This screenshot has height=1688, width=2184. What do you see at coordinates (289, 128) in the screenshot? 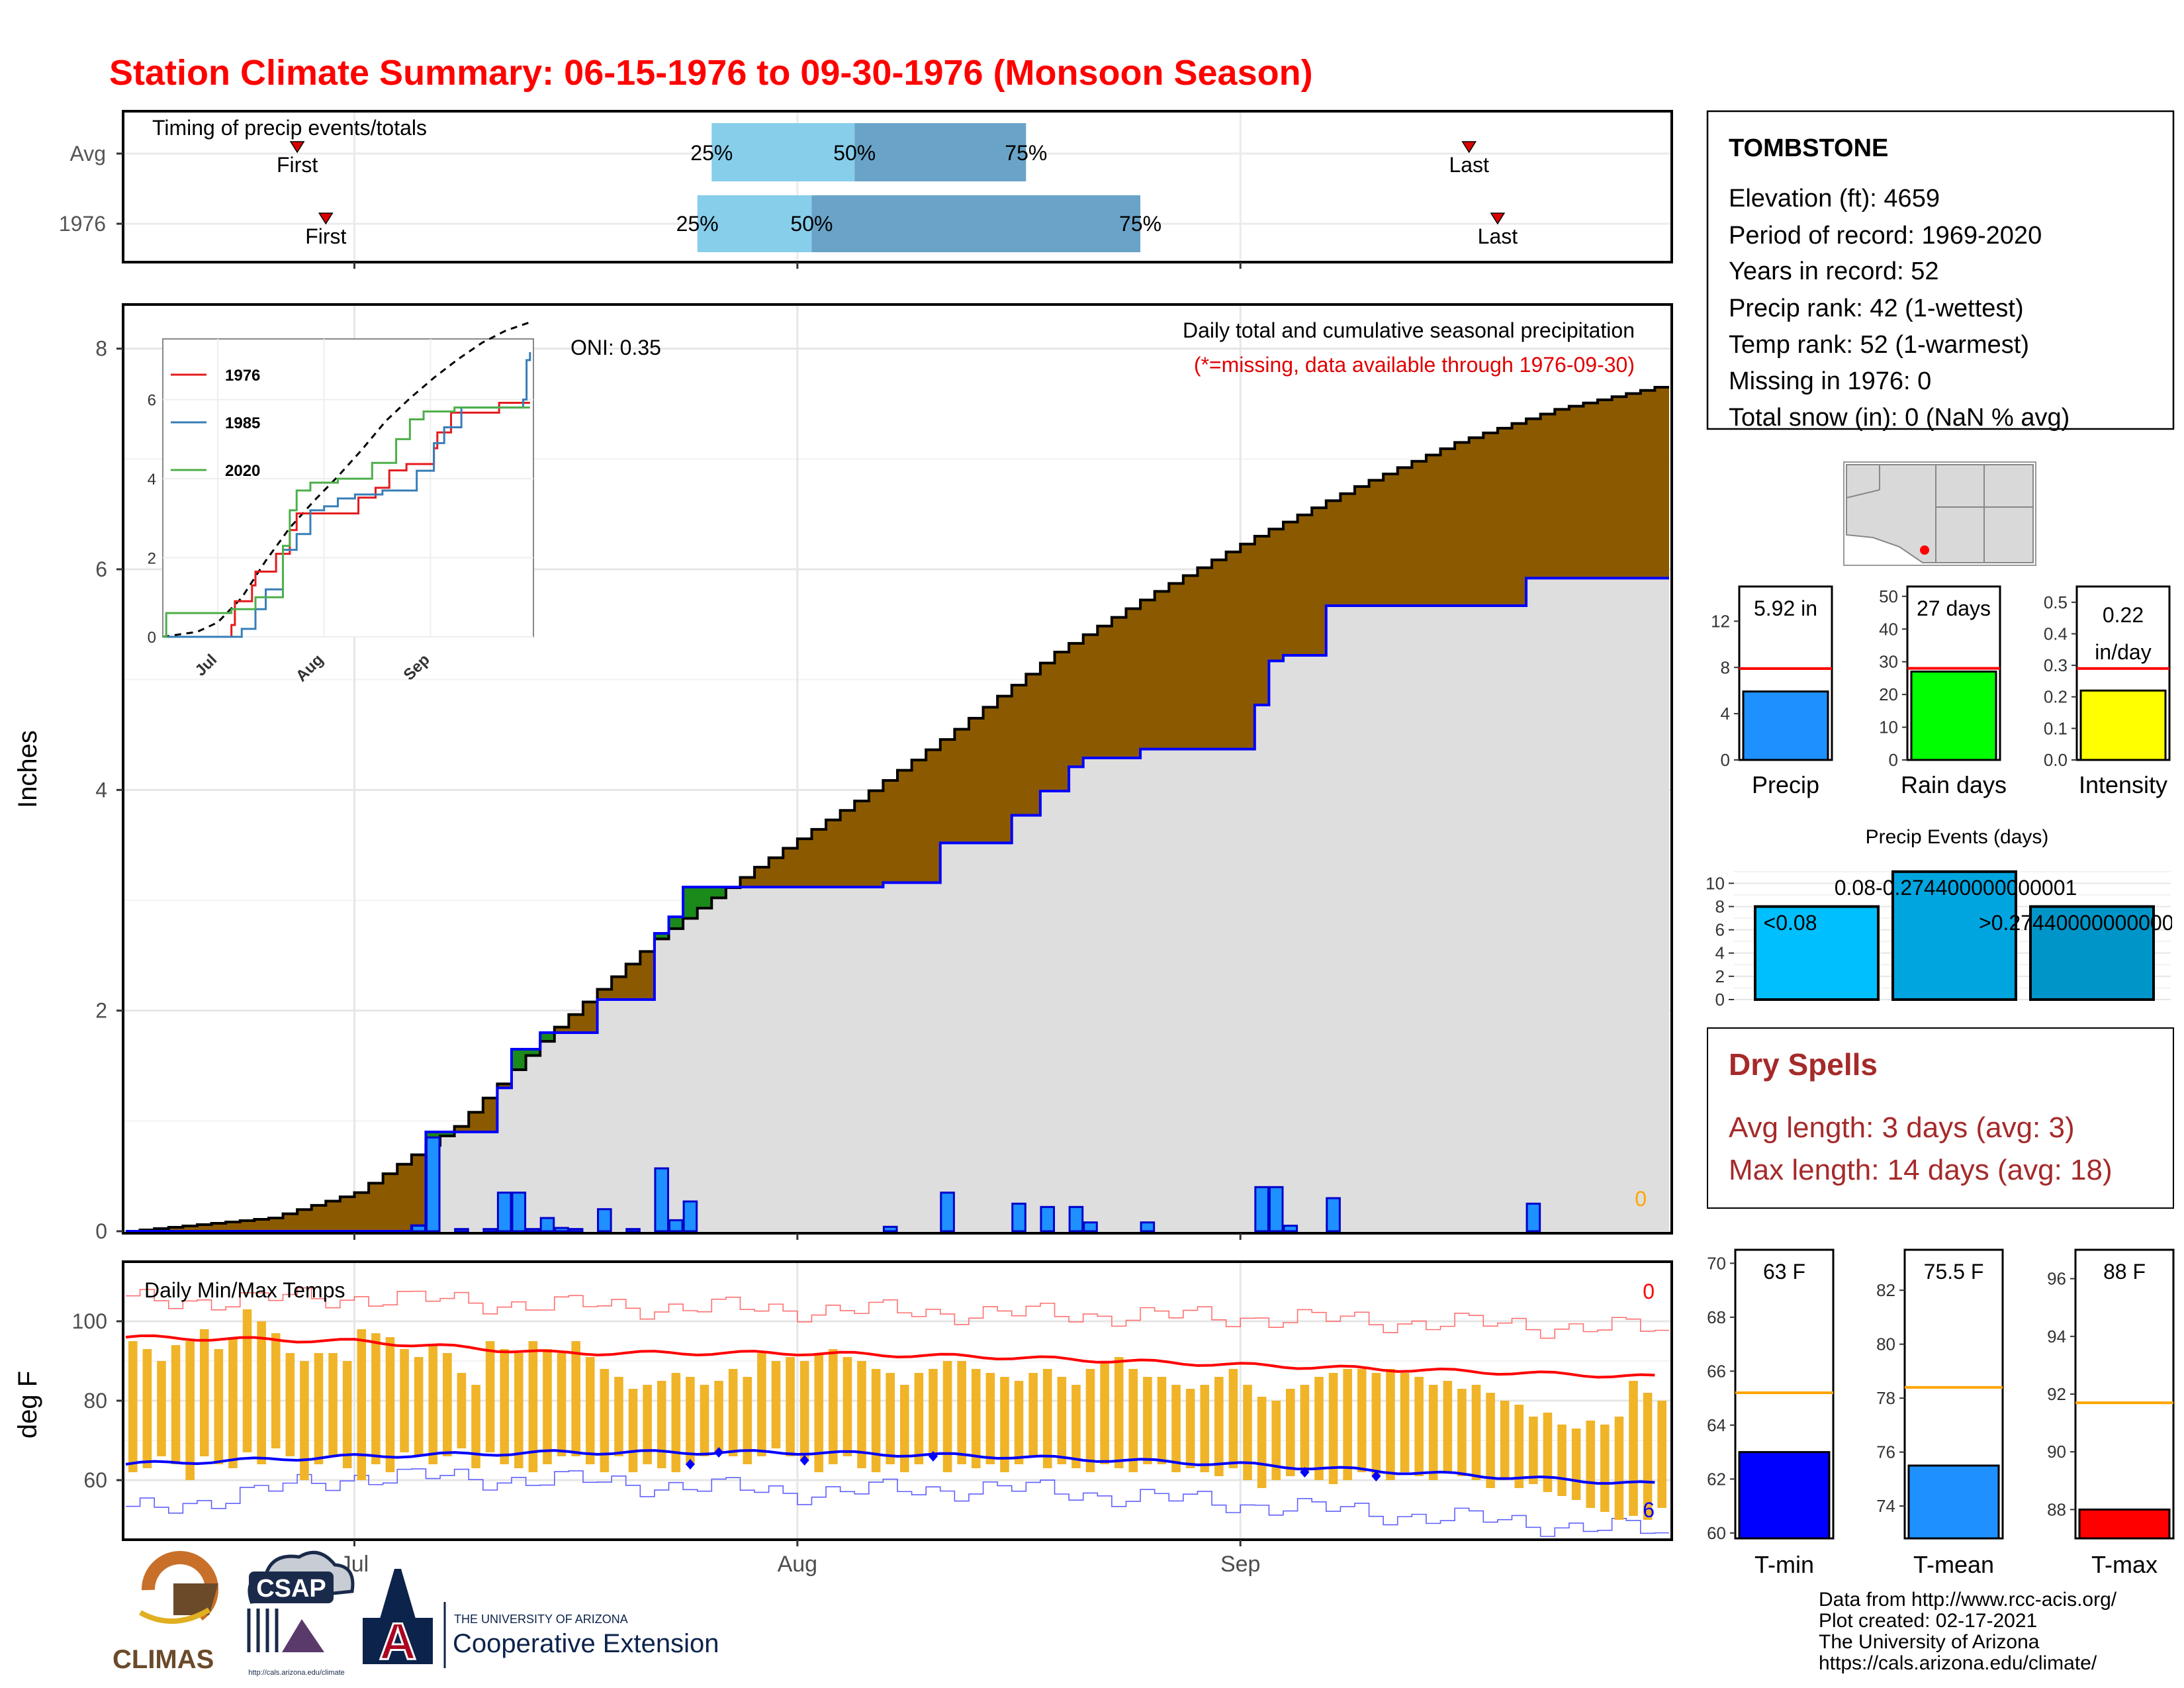
I see `timing-title: Timing of precip events/totals` at bounding box center [289, 128].